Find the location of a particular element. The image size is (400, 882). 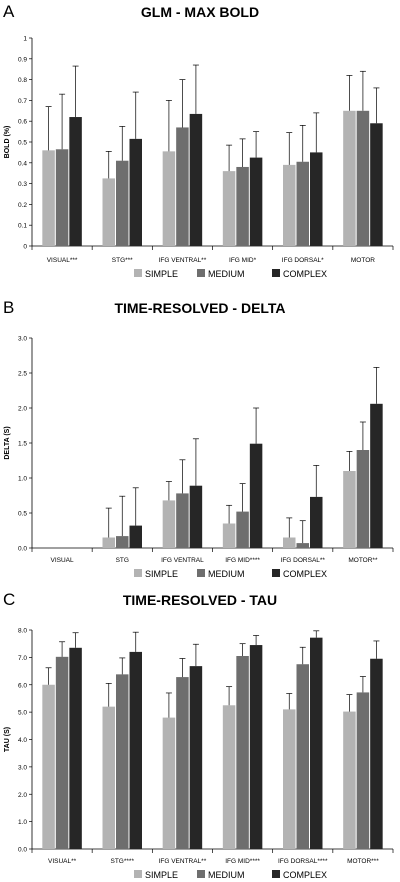

y-tick-label: 6.0 is located at coordinates (22, 685).